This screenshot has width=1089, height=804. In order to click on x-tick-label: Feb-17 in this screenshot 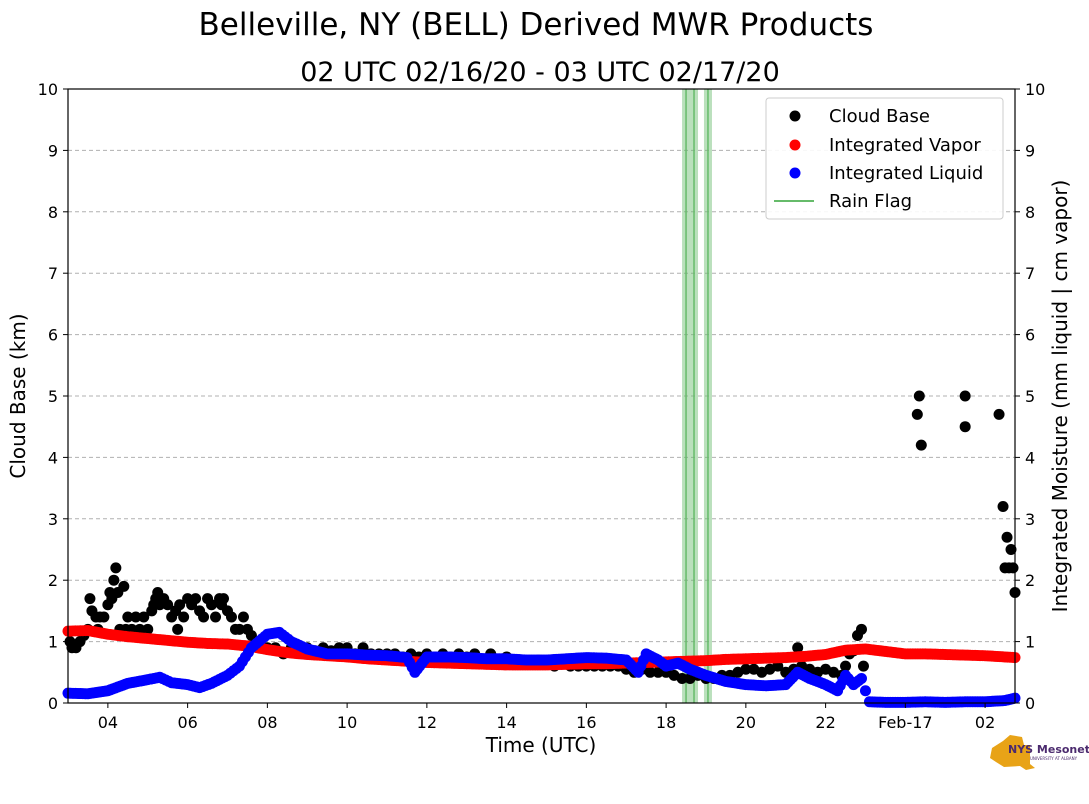, I will do `click(905, 722)`.